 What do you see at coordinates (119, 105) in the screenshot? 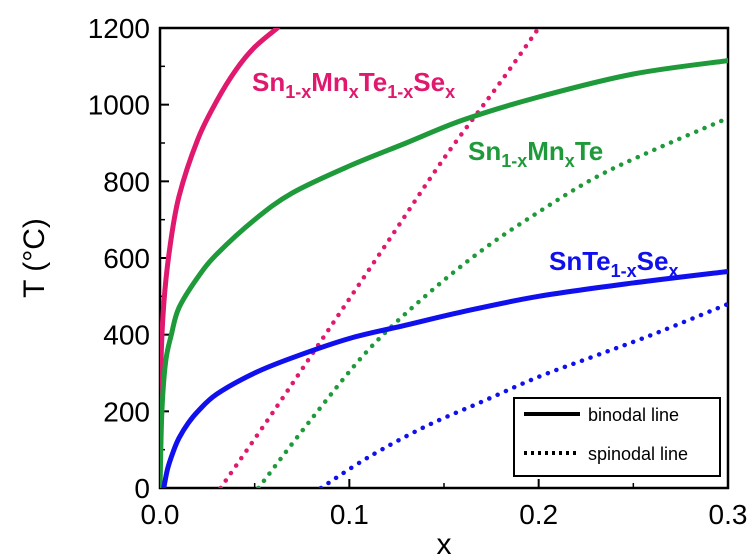
I see `y-tick-label: 1000` at bounding box center [119, 105].